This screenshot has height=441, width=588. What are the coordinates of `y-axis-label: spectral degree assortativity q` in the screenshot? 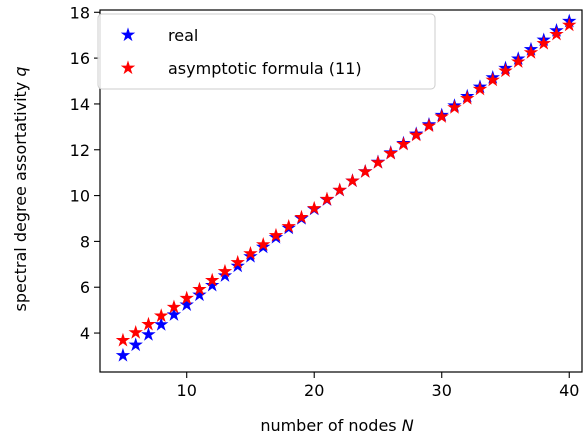 It's located at (20, 188).